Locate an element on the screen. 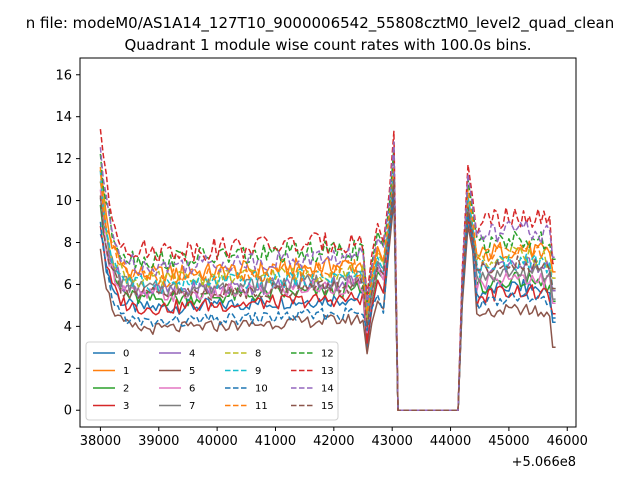 The height and width of the screenshot is (480, 640). legend-entry-1: 1 is located at coordinates (111, 371).